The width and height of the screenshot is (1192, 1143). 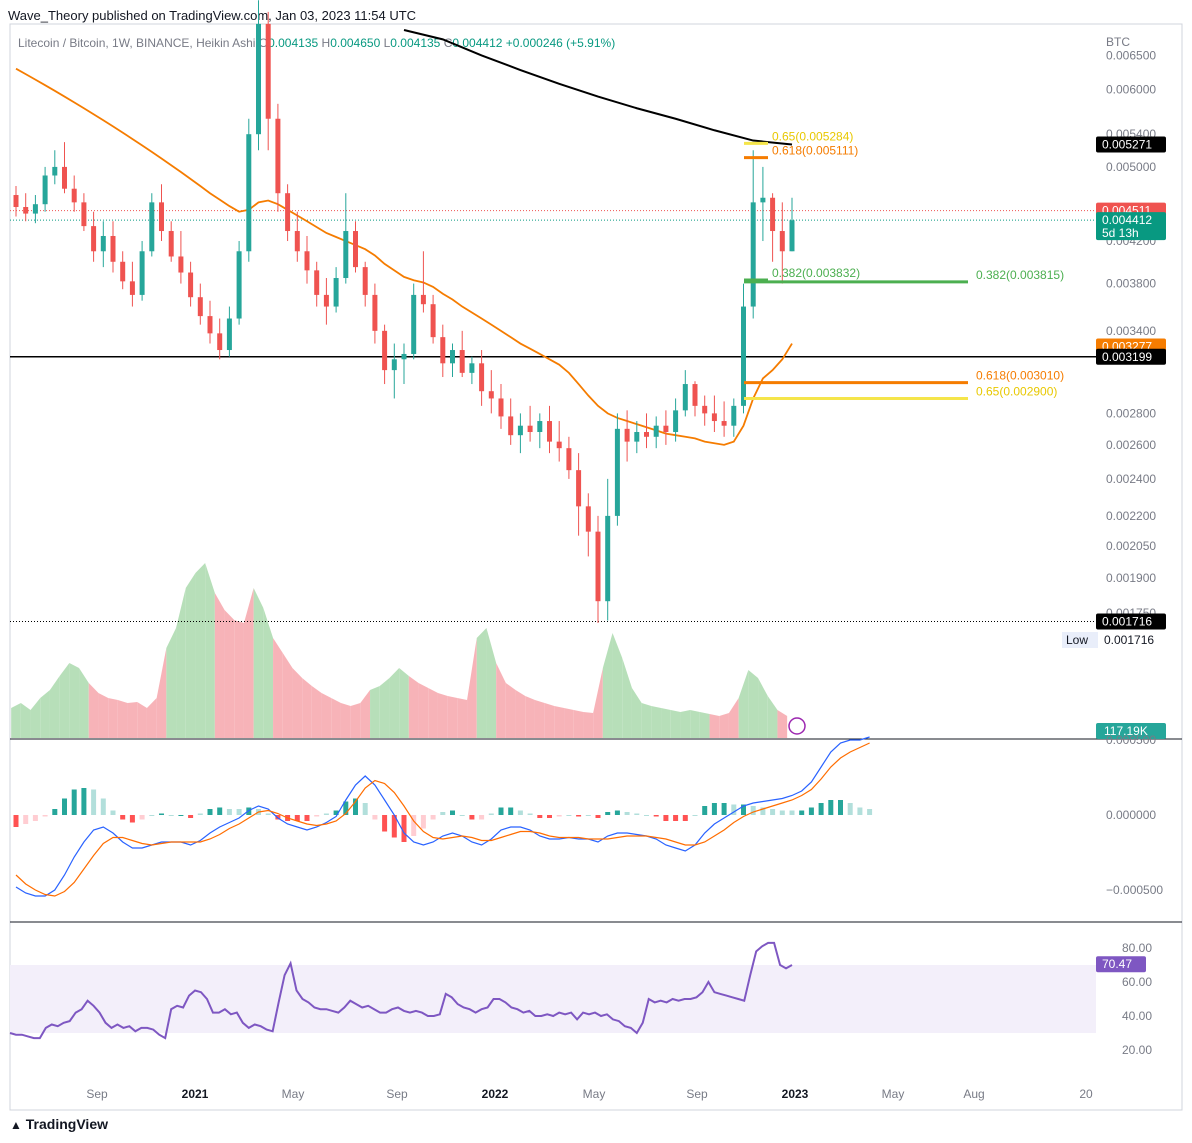 I want to click on tradingview-brand: ▲ TradingView, so click(x=59, y=1124).